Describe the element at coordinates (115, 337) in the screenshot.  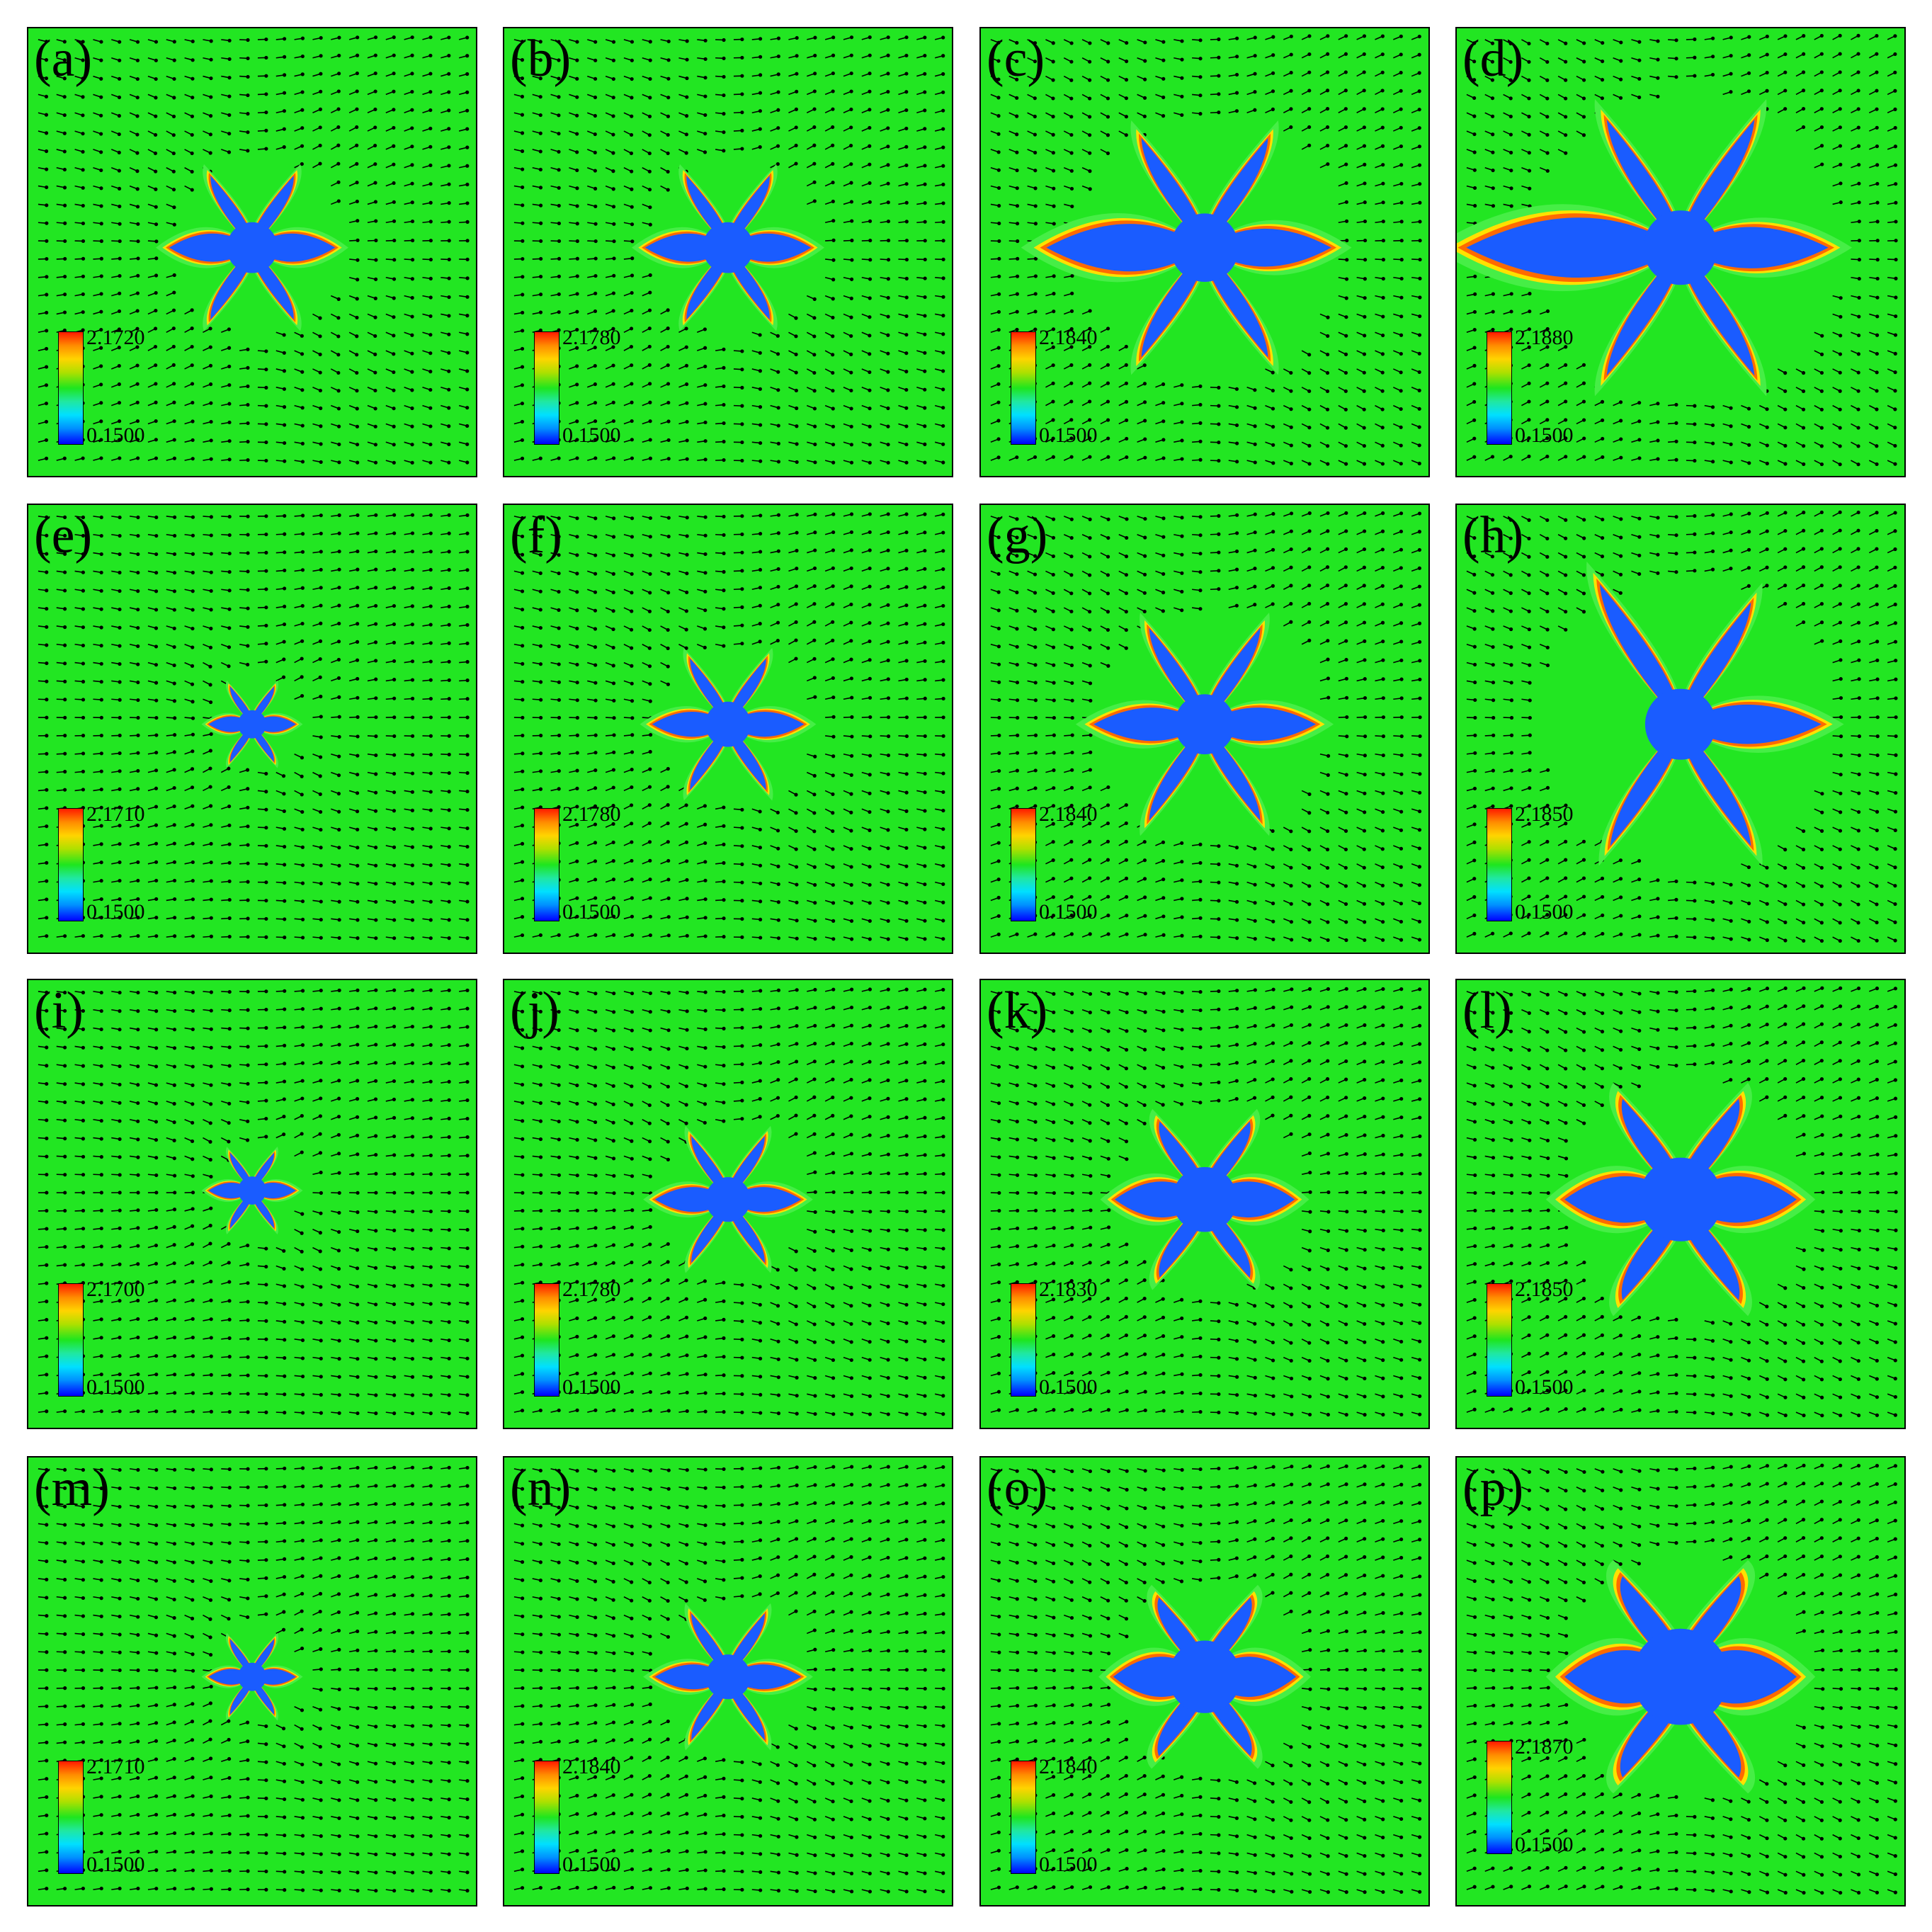
I see `colorbar-max-label: 2.1720` at that location.